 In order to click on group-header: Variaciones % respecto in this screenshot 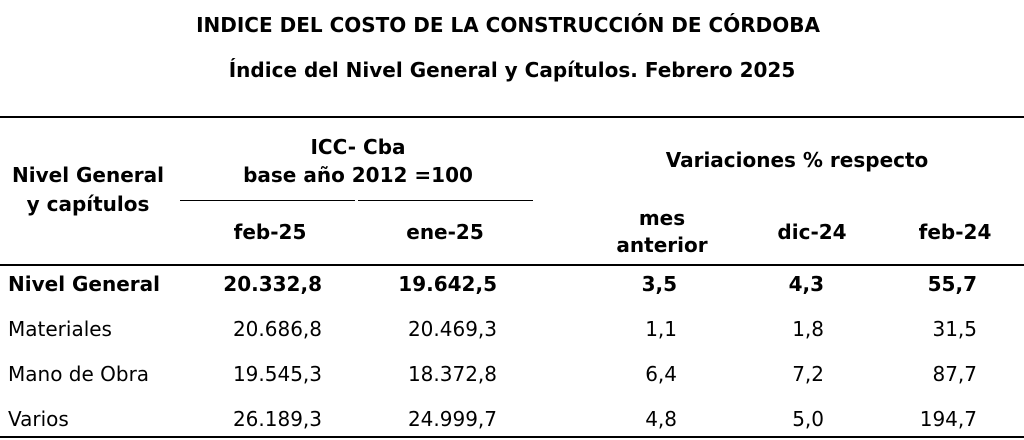, I will do `click(797, 160)`.